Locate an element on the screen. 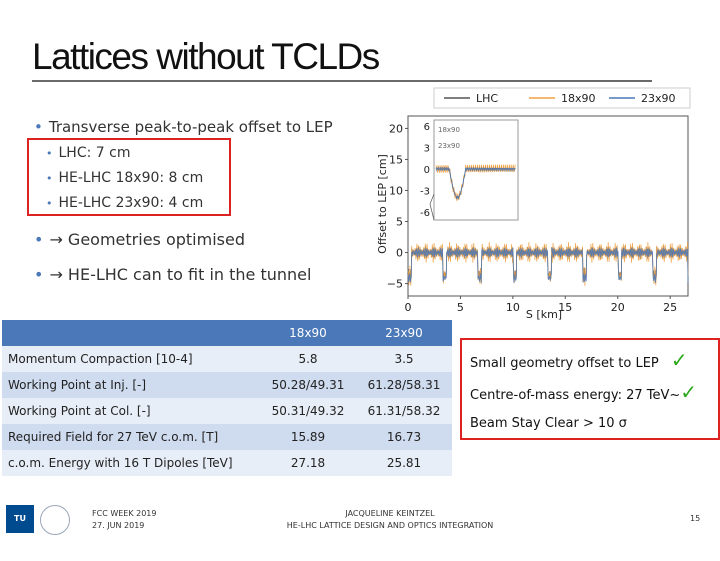 Image resolution: width=720 pixels, height=561 pixels. chart-x-ticks: 0 5 10 15 20 25 is located at coordinates (541, 305).